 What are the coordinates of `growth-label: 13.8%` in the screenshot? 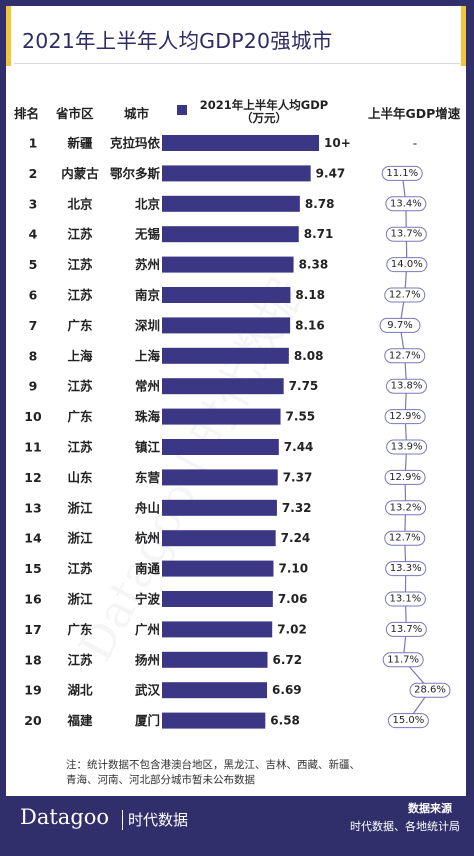 It's located at (407, 386).